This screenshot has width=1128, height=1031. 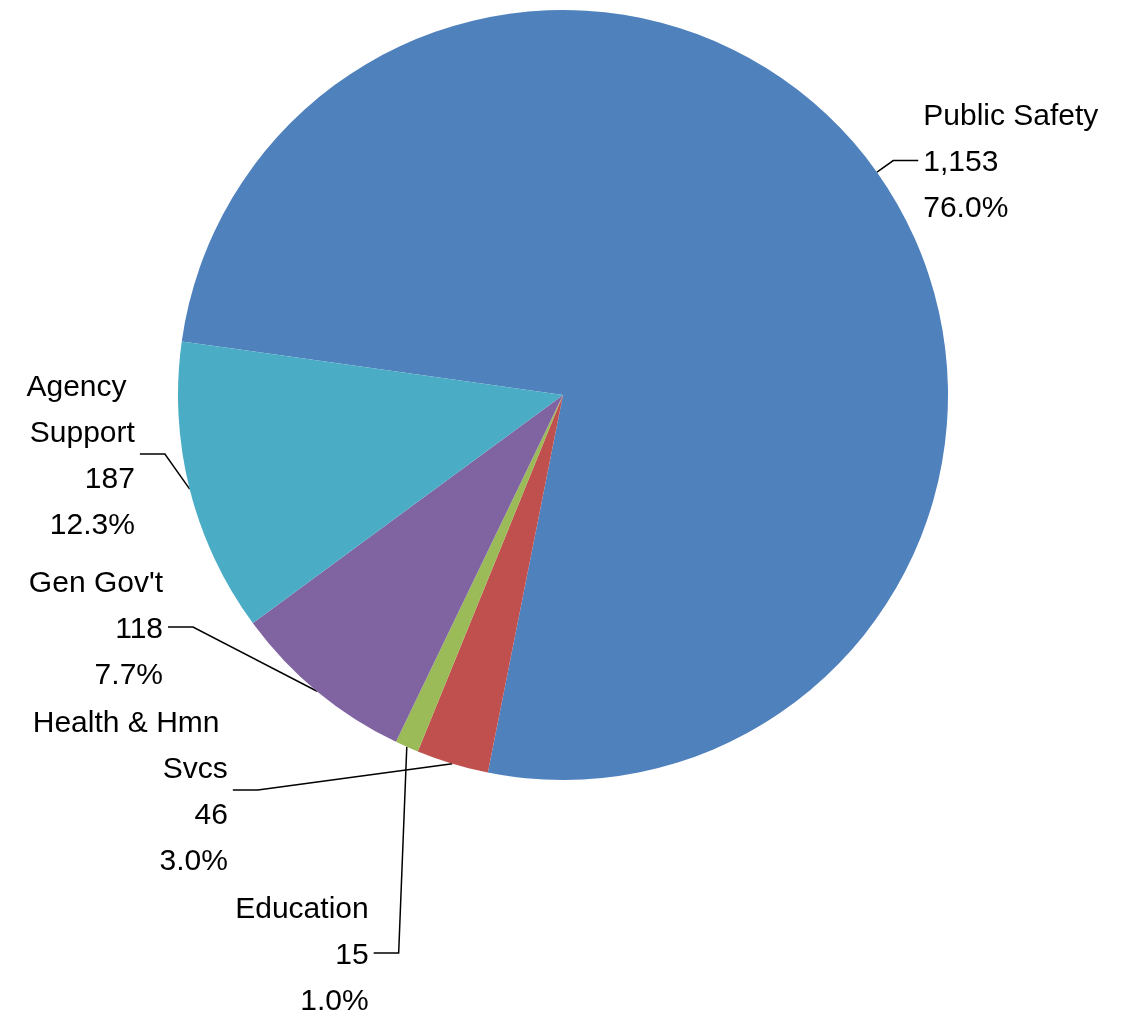 What do you see at coordinates (96, 581) in the screenshot?
I see `slice-label: Gen Gov't` at bounding box center [96, 581].